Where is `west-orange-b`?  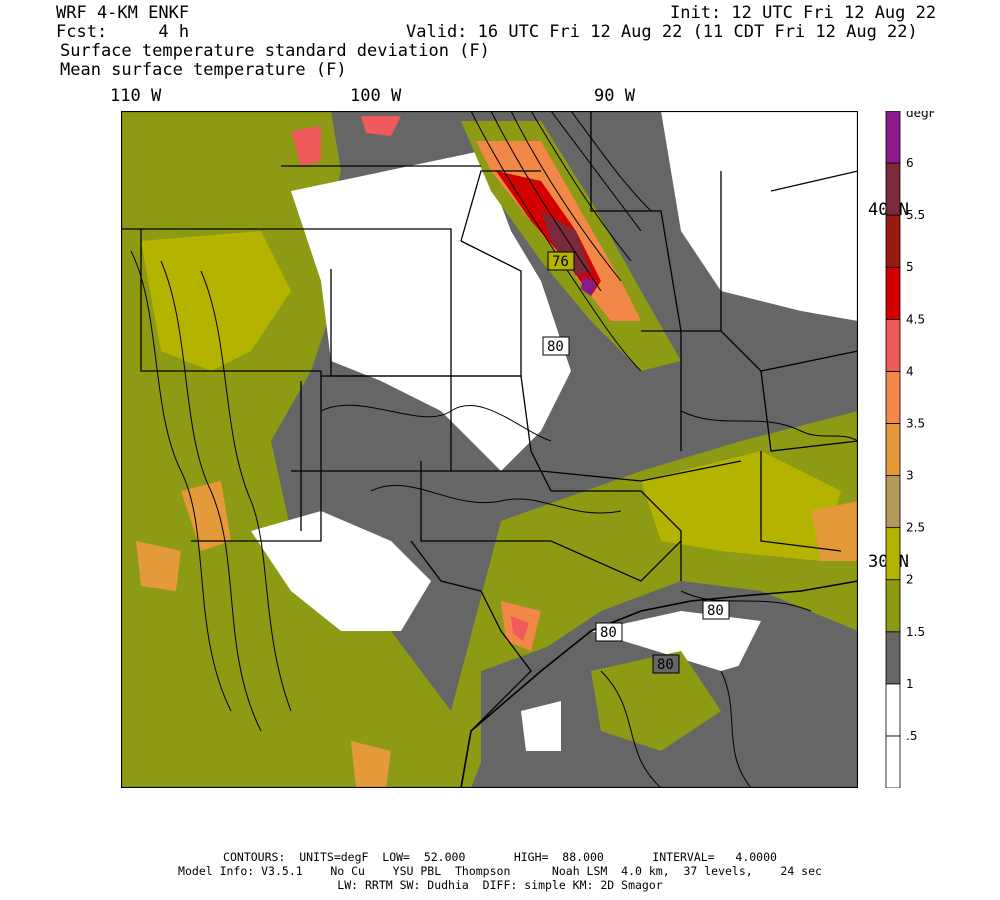 west-orange-b is located at coordinates (158, 566).